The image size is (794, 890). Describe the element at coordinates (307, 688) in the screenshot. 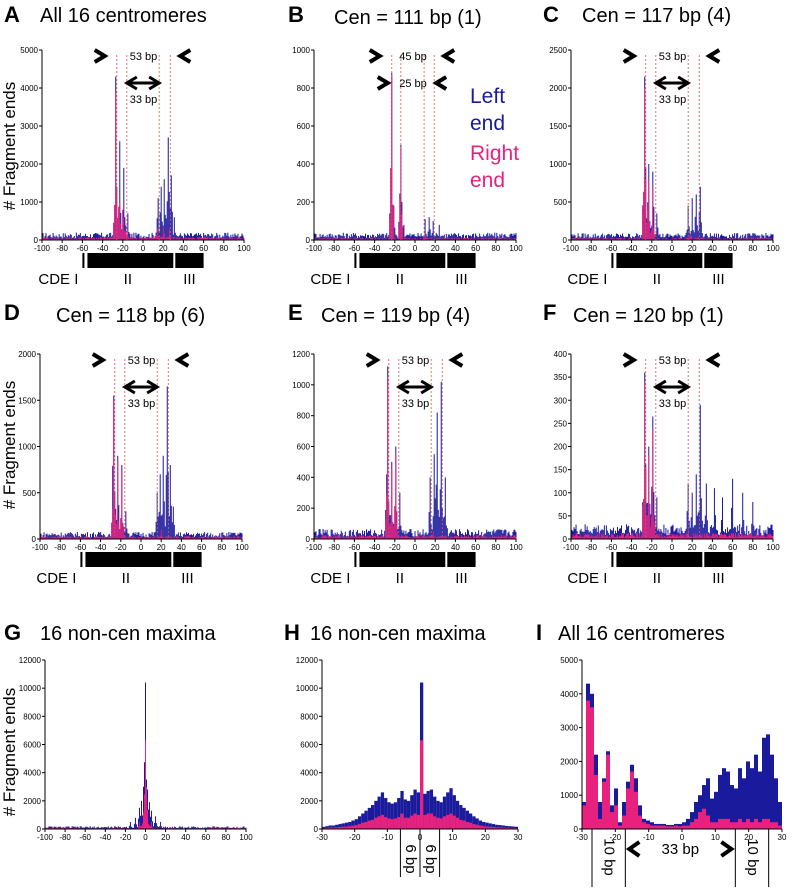

I see `y-tick-label: 10000` at that location.